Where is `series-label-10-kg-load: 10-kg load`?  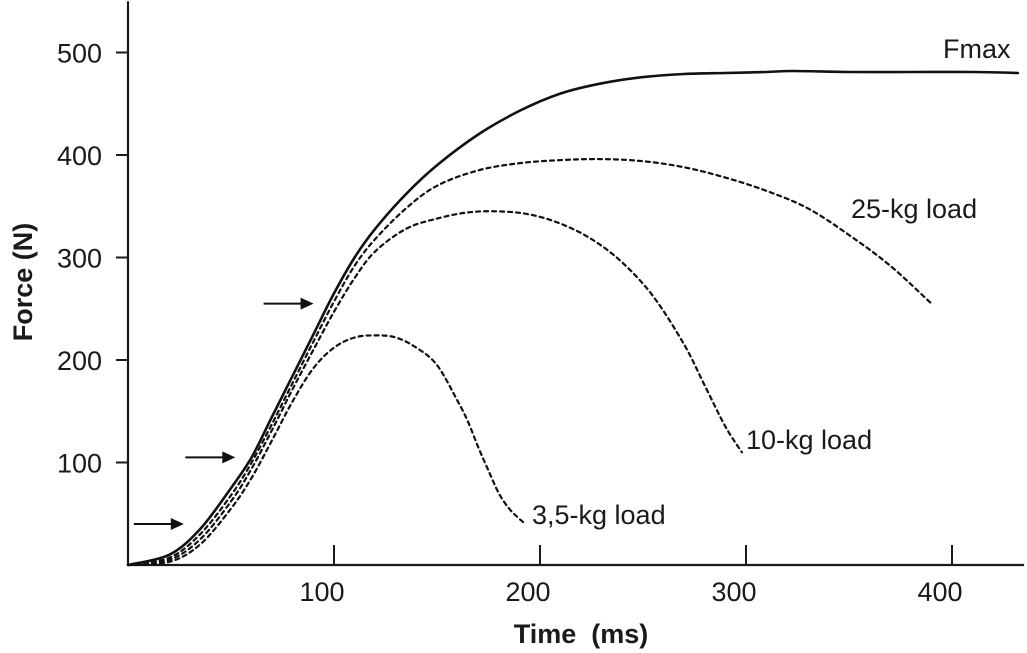 series-label-10-kg-load: 10-kg load is located at coordinates (809, 440).